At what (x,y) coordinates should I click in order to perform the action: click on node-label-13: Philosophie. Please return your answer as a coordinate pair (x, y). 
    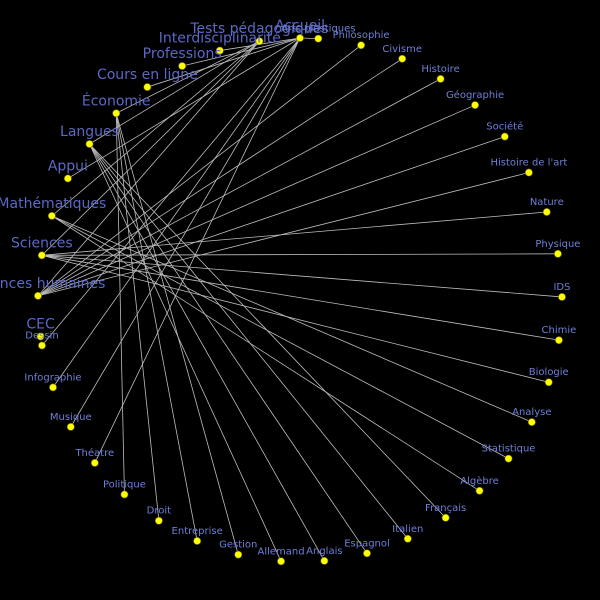
    Looking at the image, I should click on (361, 35).